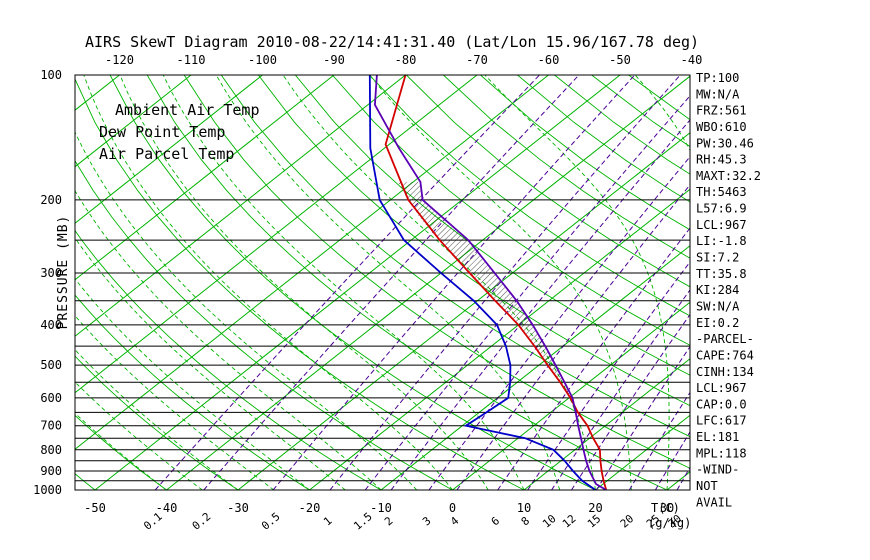 Image resolution: width=870 pixels, height=560 pixels. What do you see at coordinates (721, 274) in the screenshot?
I see `stat-line: TT:35.8` at bounding box center [721, 274].